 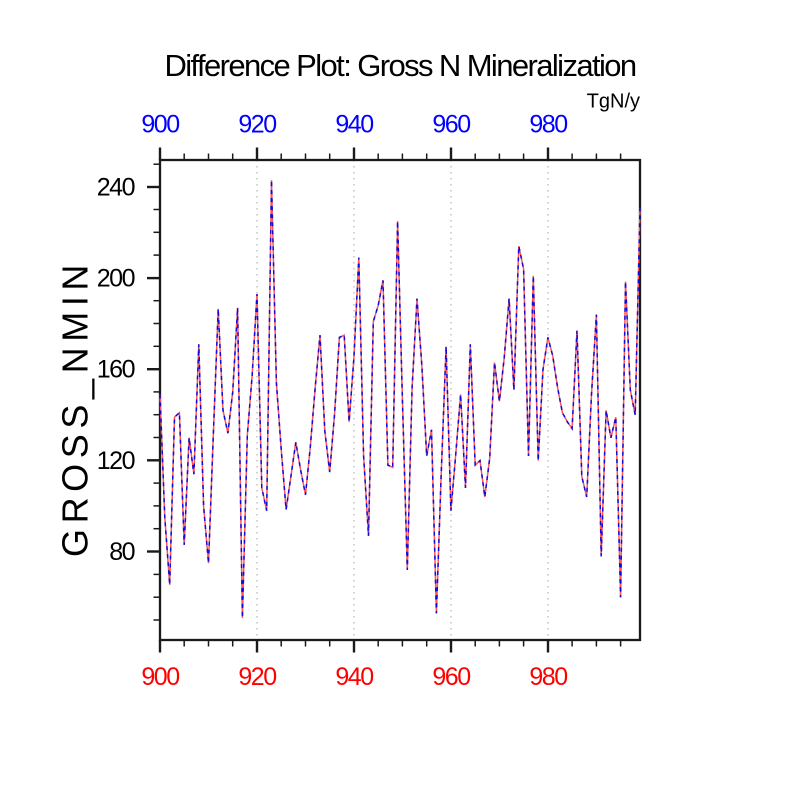 What do you see at coordinates (116, 188) in the screenshot?
I see `svg-text: 240` at bounding box center [116, 188].